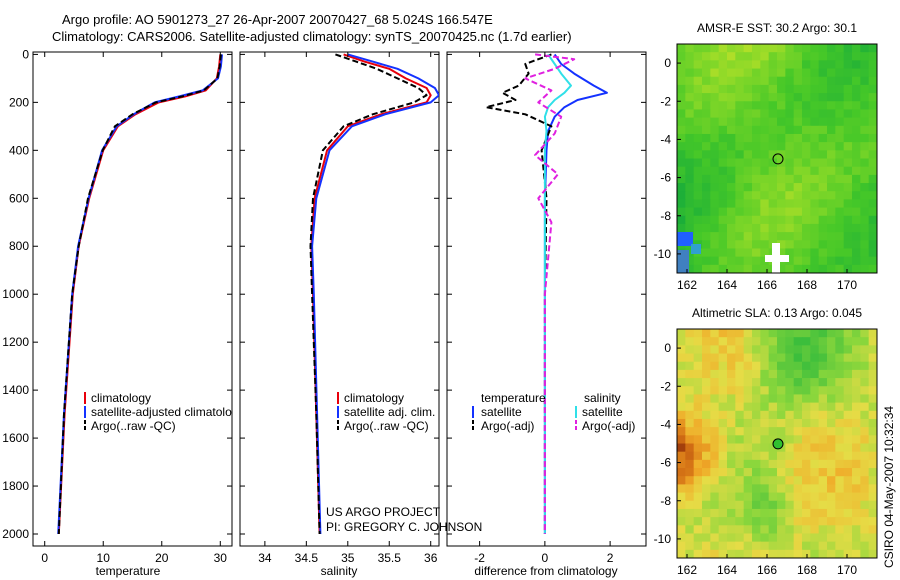 The width and height of the screenshot is (900, 580). What do you see at coordinates (19, 102) in the screenshot?
I see `depth-tick-label: 200` at bounding box center [19, 102].